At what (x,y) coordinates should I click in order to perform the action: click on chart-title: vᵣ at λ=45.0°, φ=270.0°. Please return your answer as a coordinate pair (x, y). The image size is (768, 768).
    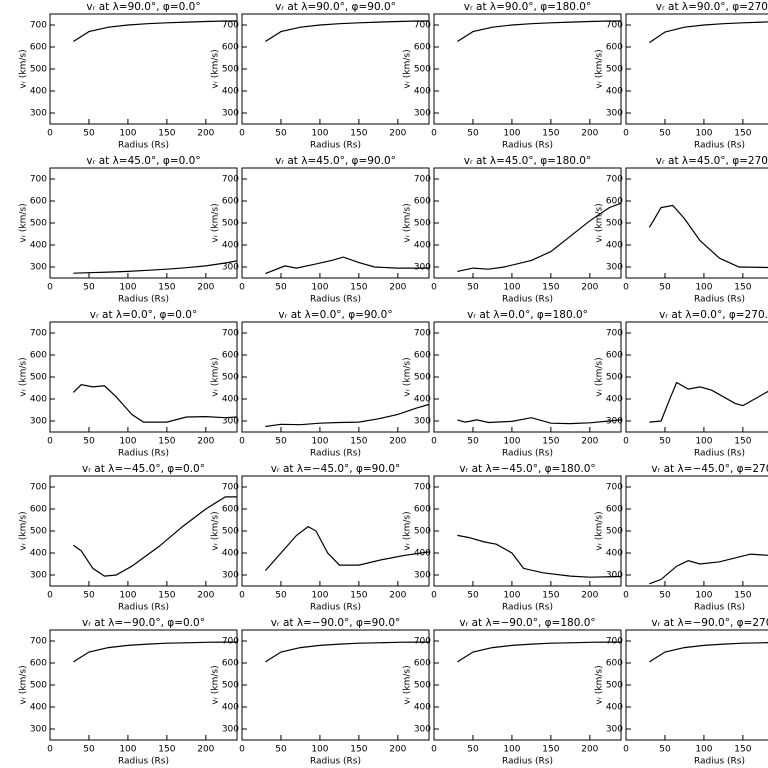
    Looking at the image, I should click on (712, 161).